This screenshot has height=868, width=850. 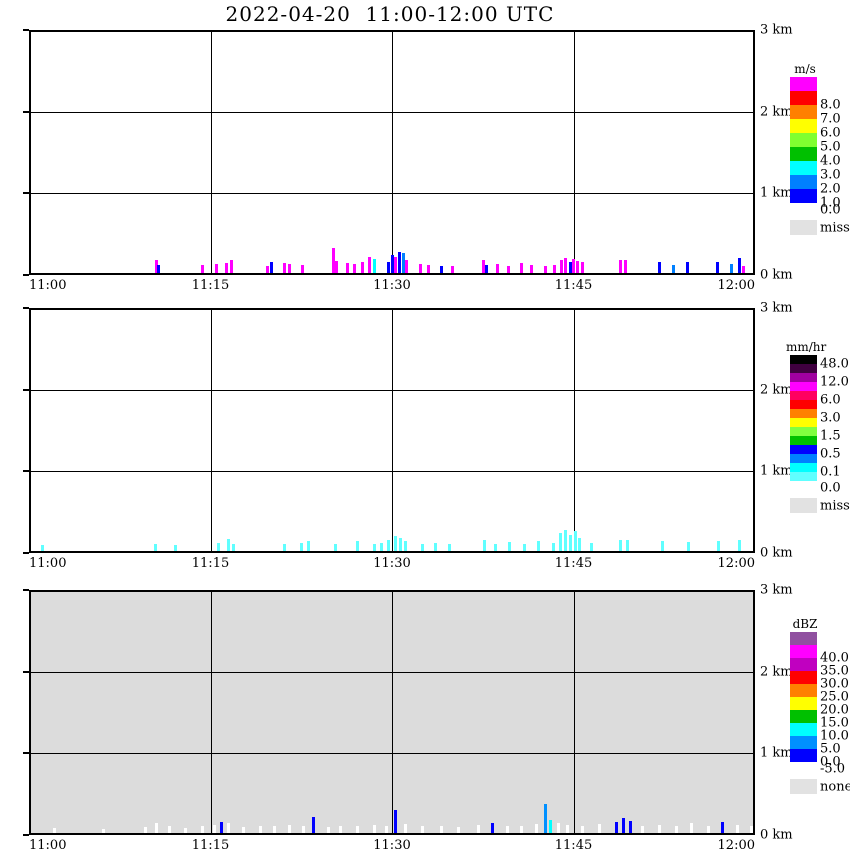 I want to click on colorbar-min-label: -5.0, so click(x=833, y=769).